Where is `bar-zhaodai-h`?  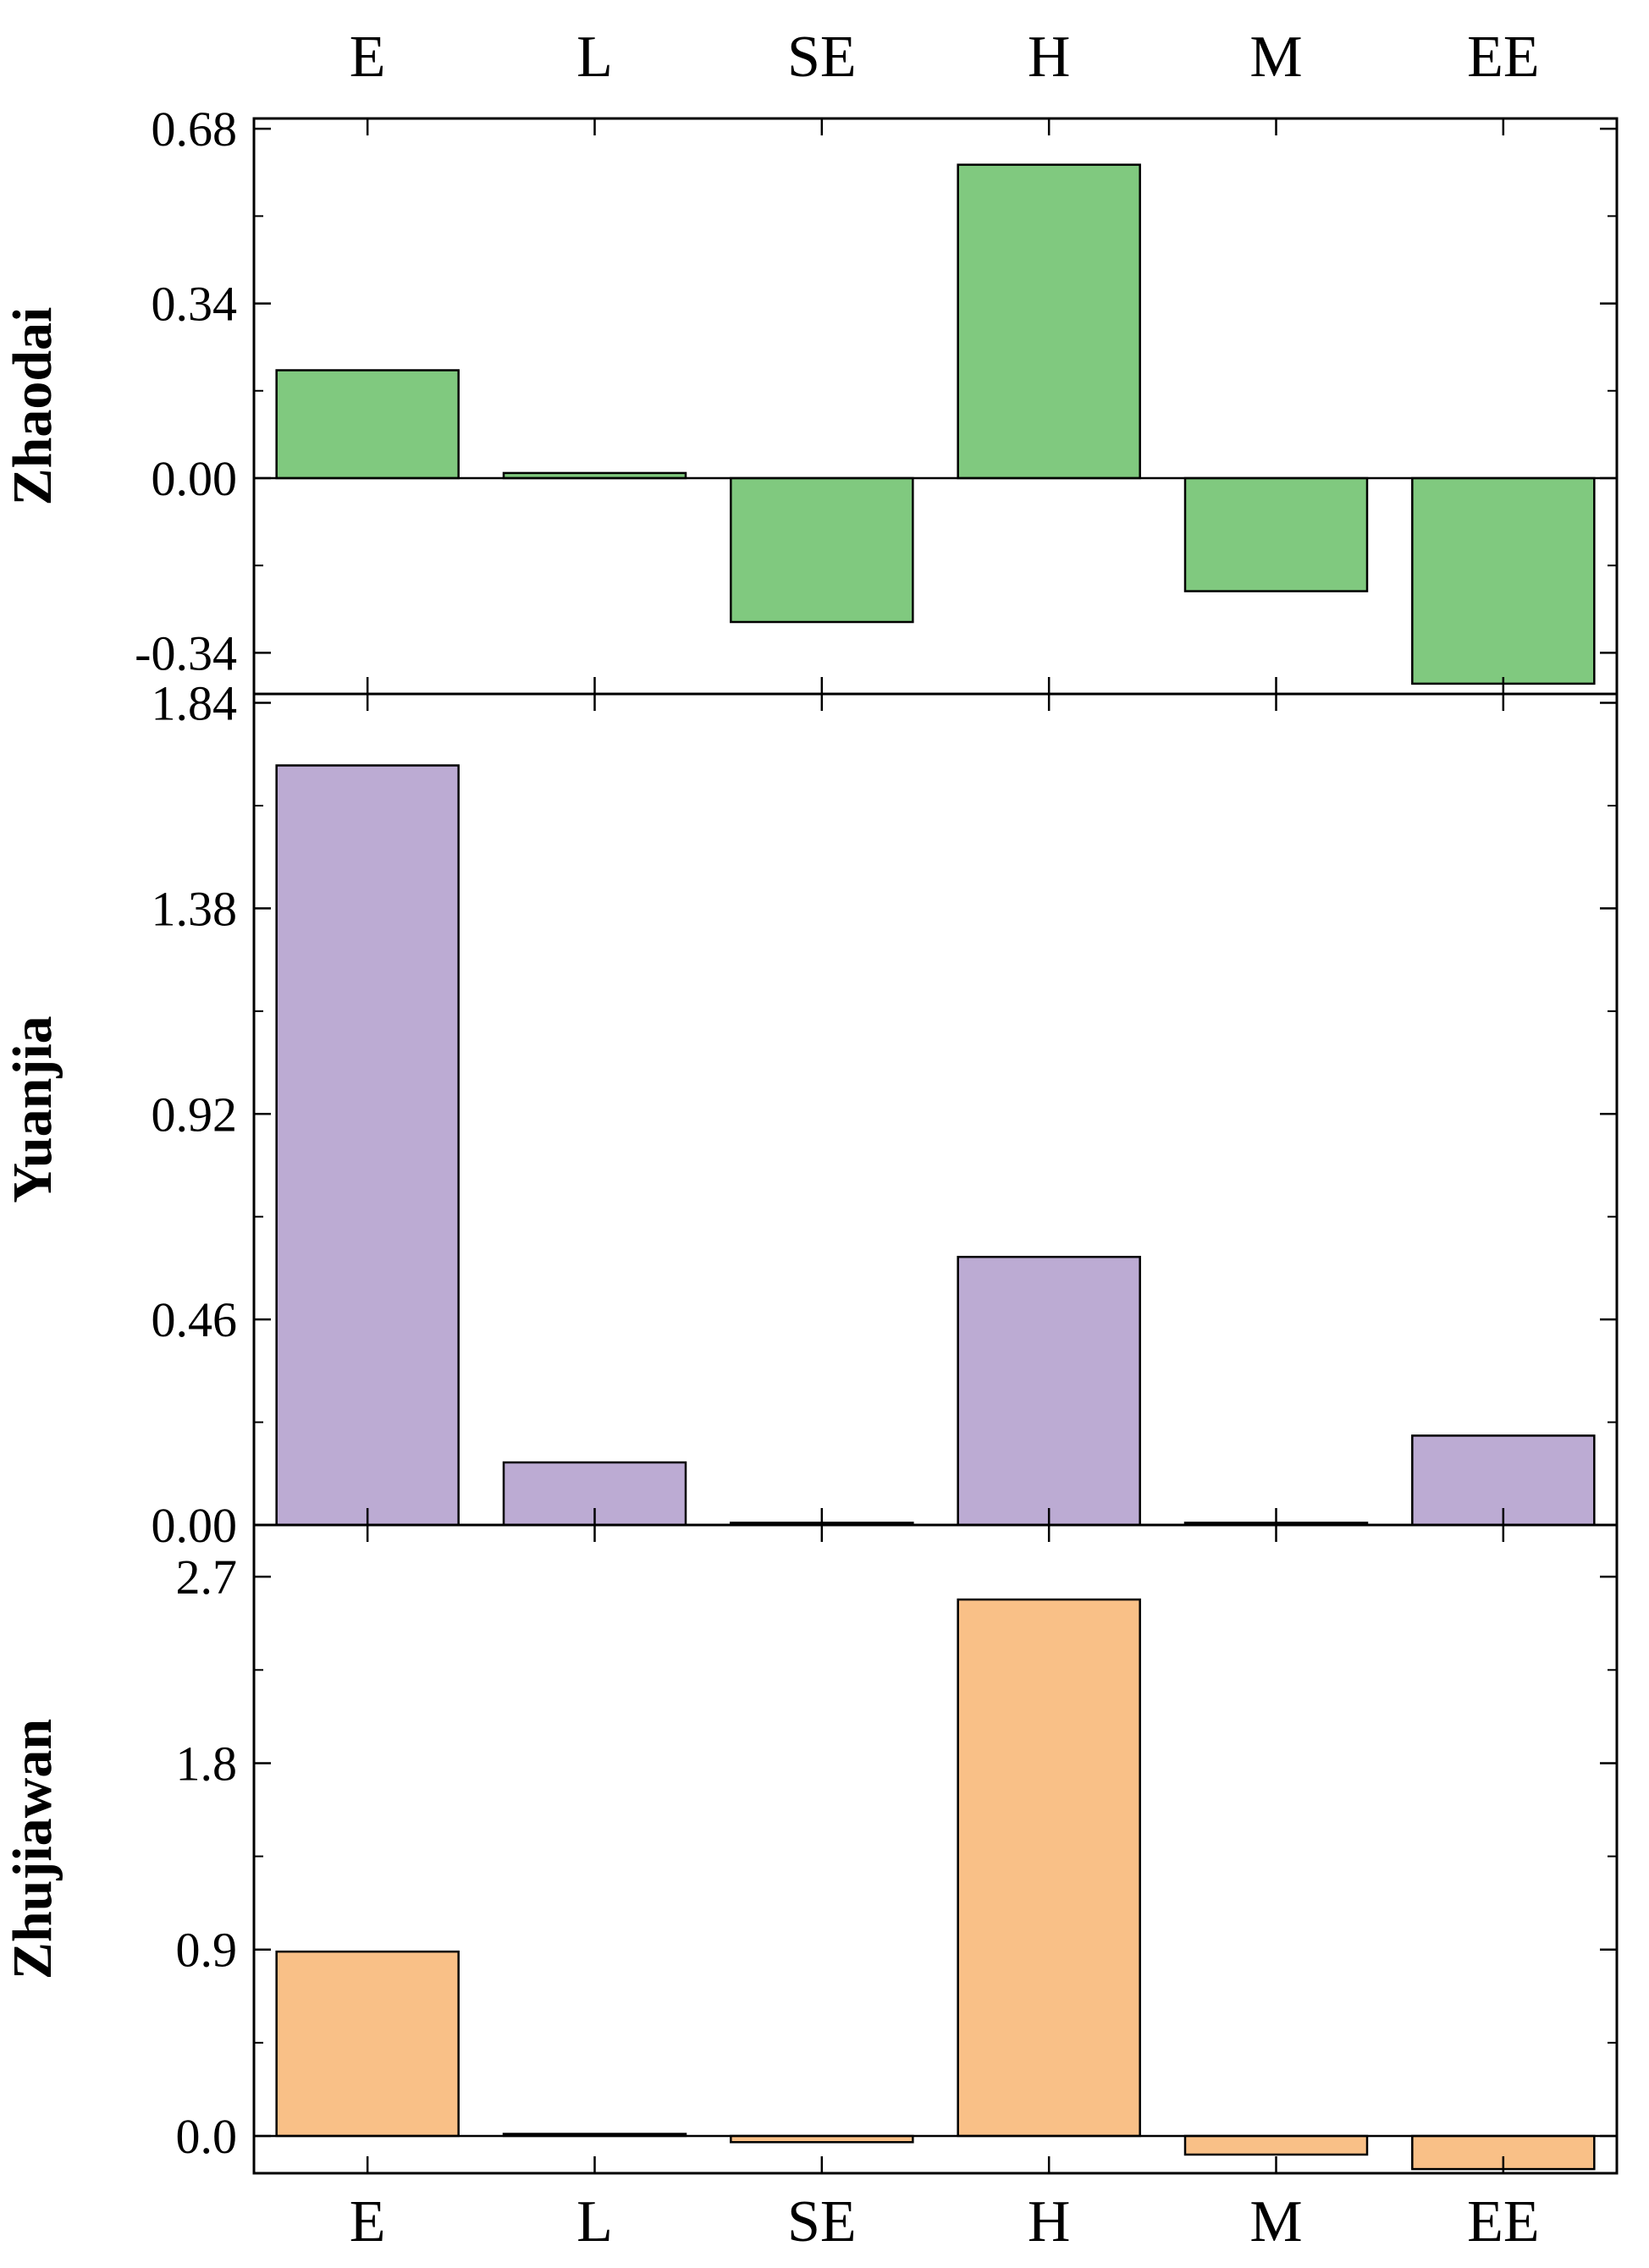
bar-zhaodai-h is located at coordinates (1049, 322).